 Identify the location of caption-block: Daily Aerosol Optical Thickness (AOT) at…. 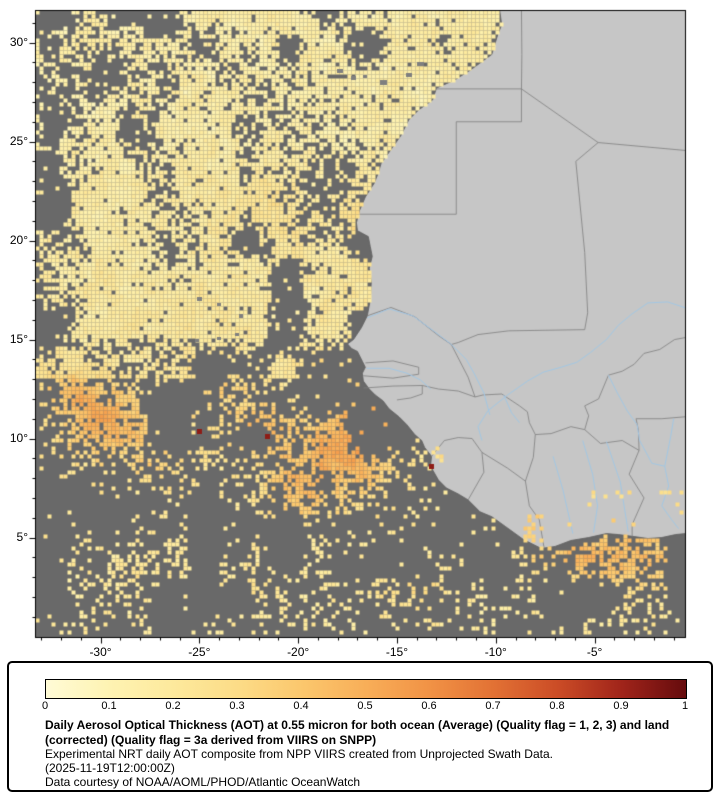
(376, 753).